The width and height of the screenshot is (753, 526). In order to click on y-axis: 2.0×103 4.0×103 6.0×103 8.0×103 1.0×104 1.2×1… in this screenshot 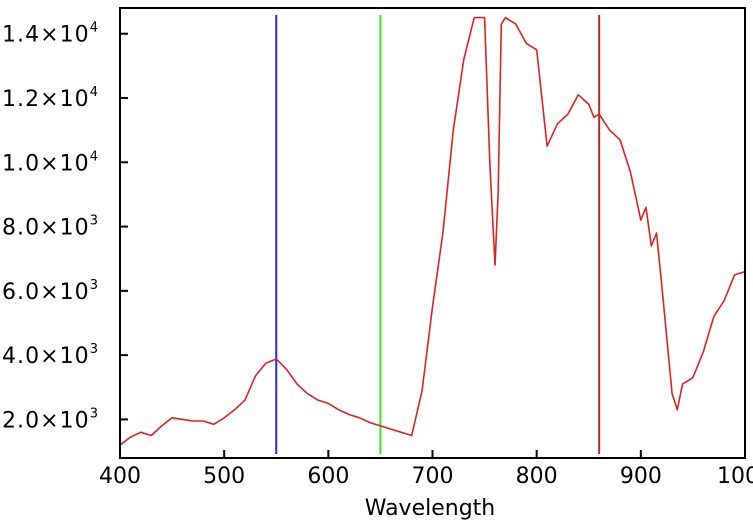, I will do `click(65, 227)`.